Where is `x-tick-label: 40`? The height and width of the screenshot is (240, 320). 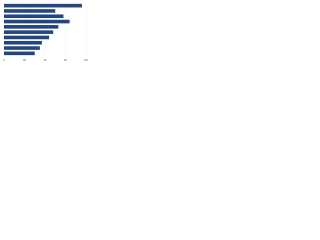
x-tick-label: 40 is located at coordinates (45, 60).